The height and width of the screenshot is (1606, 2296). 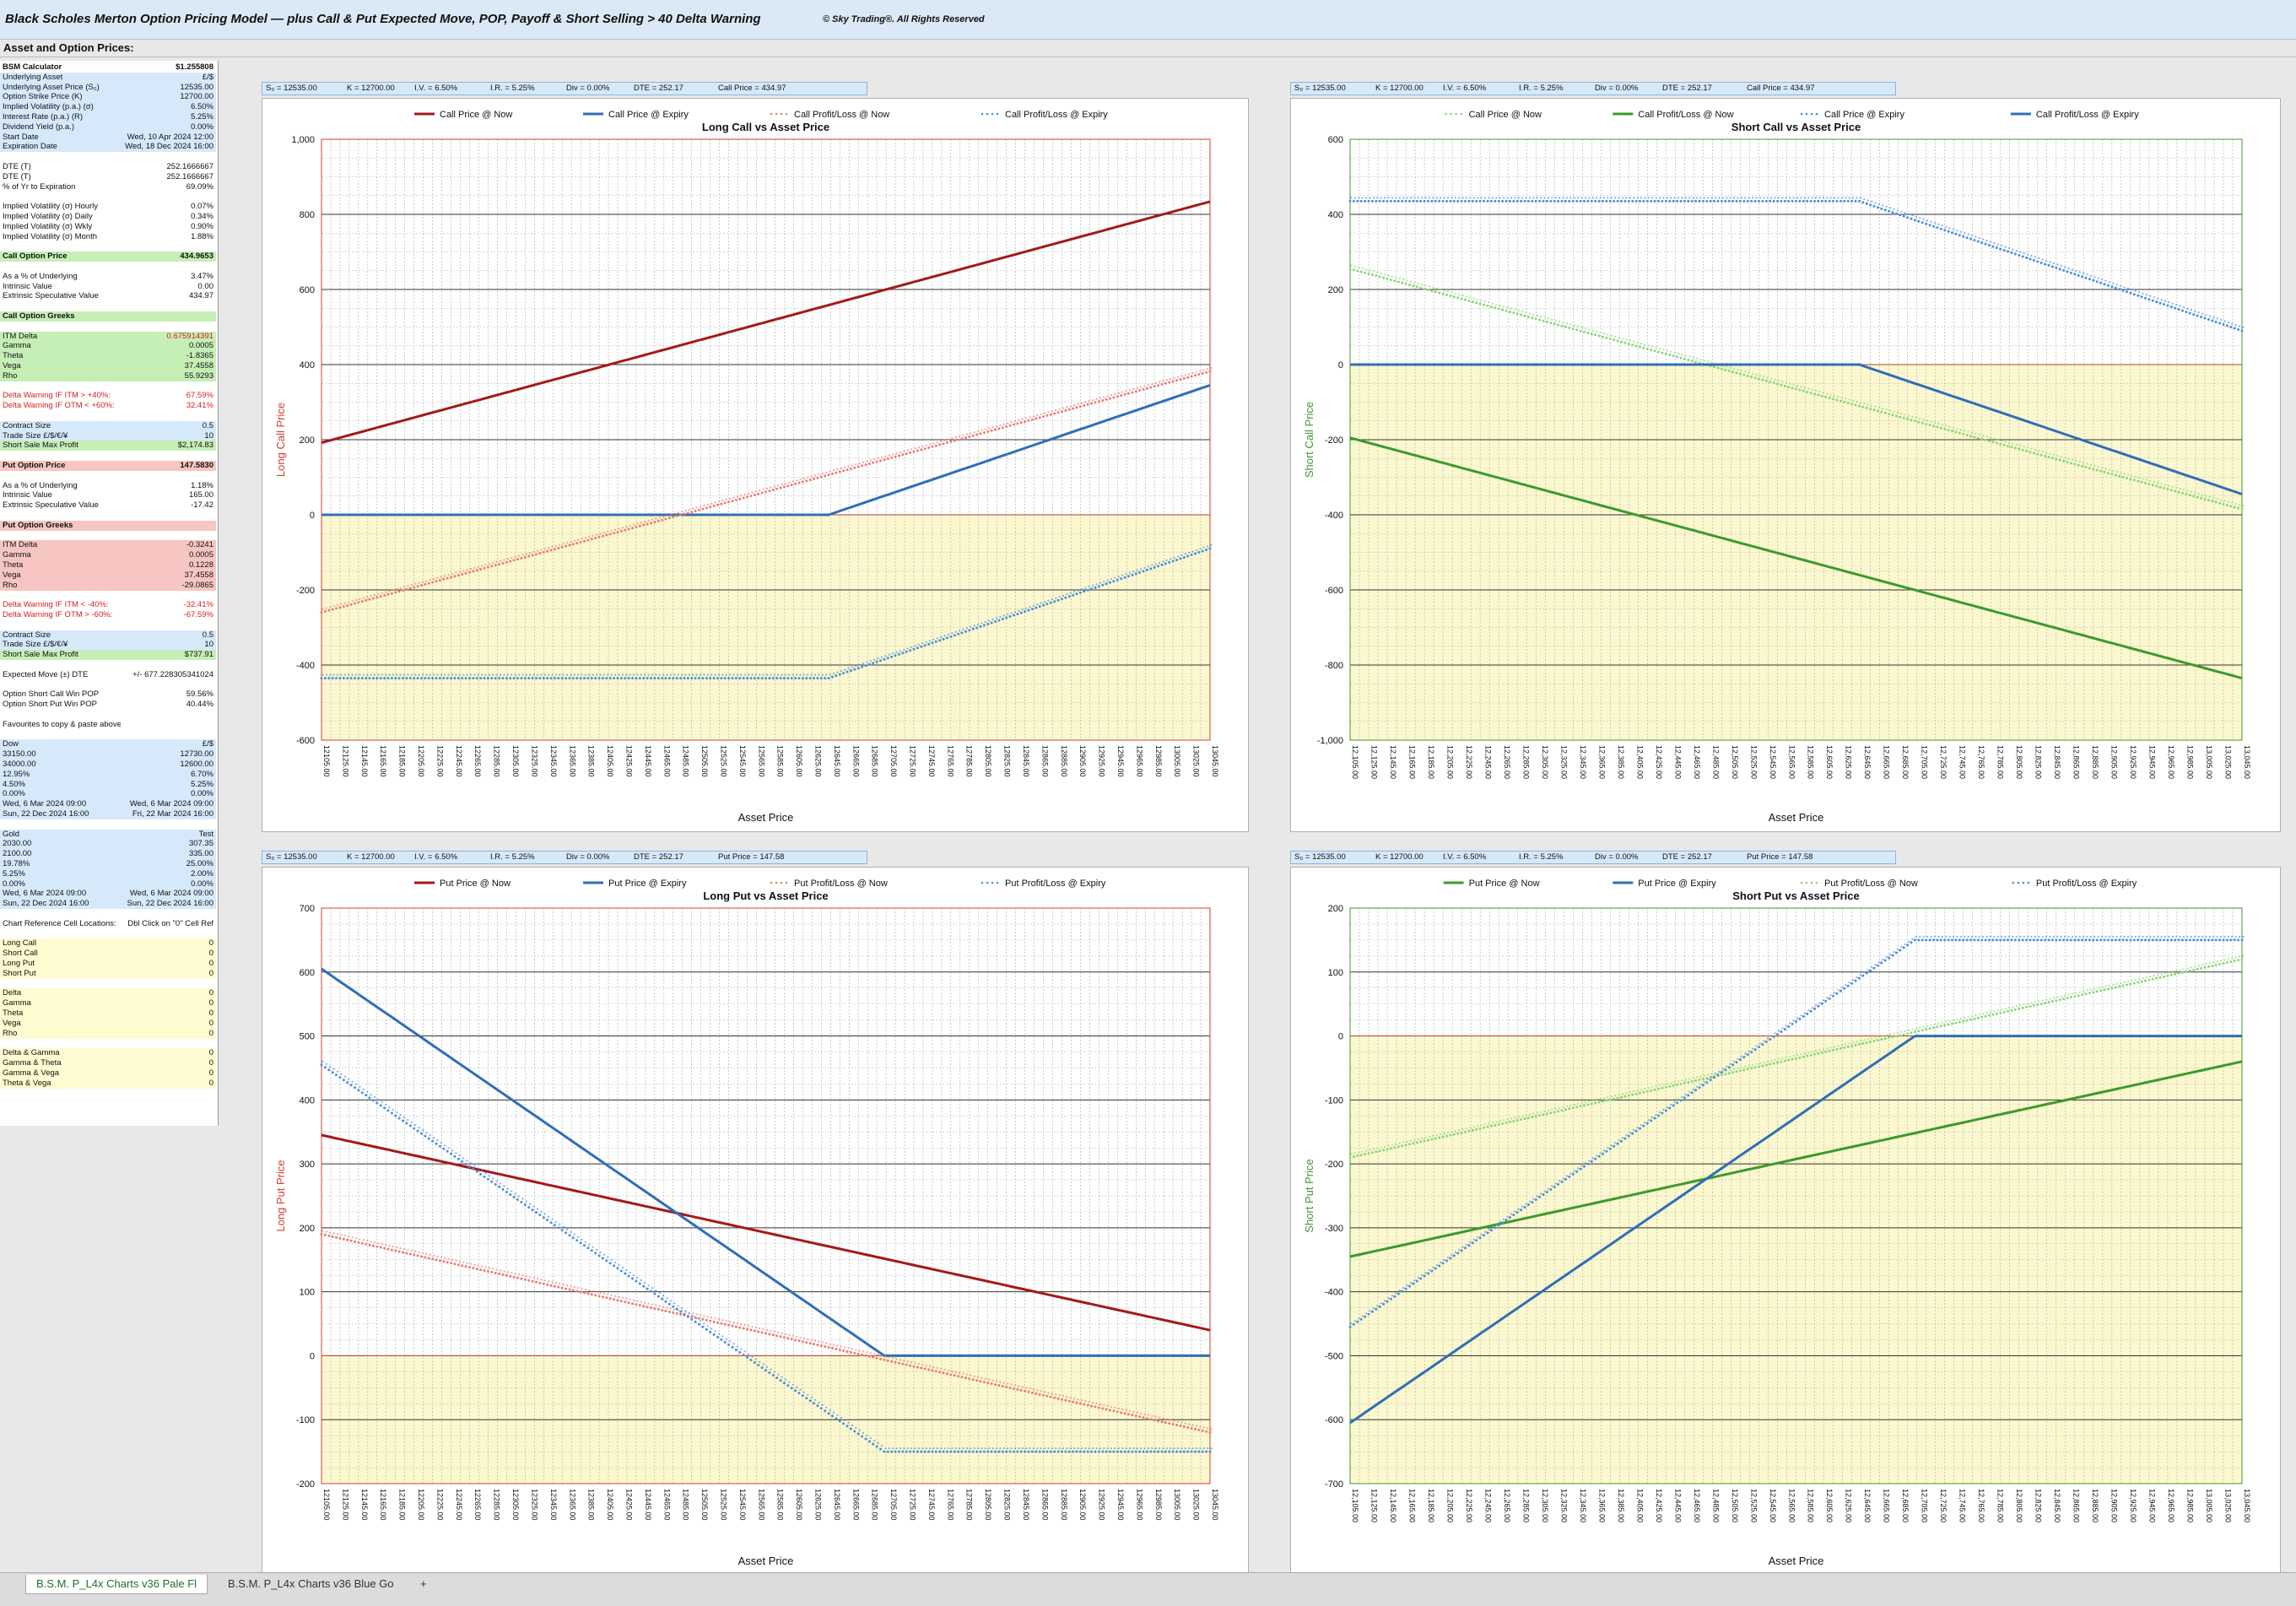 I want to click on x-tick-label: 12365.00, so click(x=572, y=761).